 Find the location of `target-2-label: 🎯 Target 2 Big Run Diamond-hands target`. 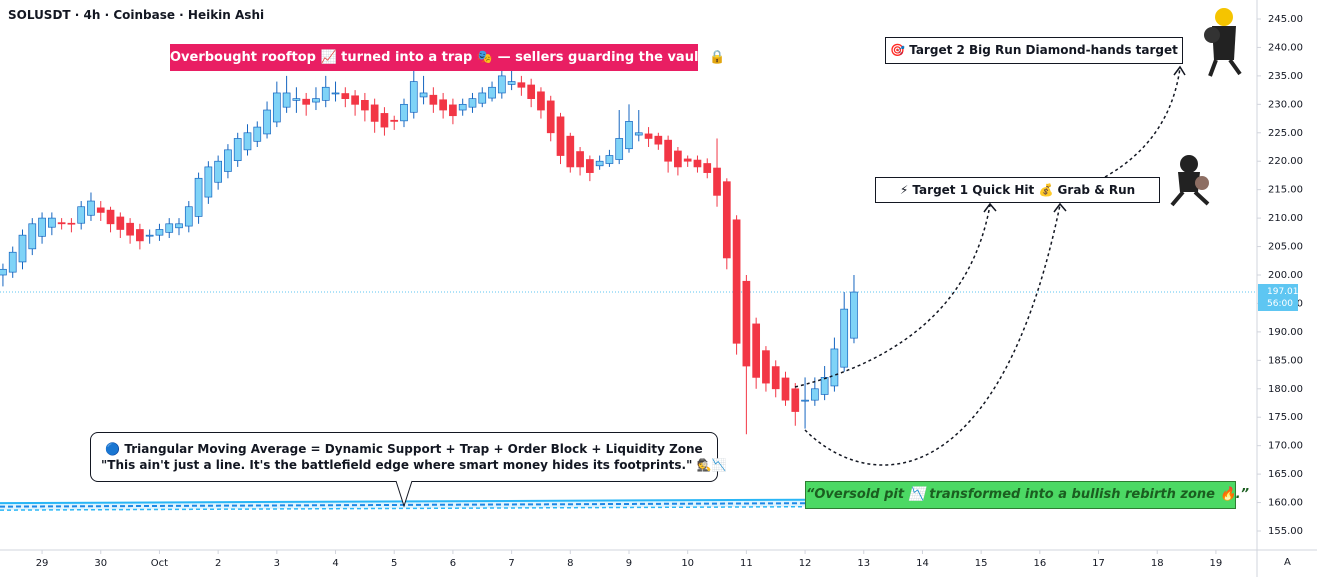

target-2-label: 🎯 Target 2 Big Run Diamond-hands target is located at coordinates (1034, 50).